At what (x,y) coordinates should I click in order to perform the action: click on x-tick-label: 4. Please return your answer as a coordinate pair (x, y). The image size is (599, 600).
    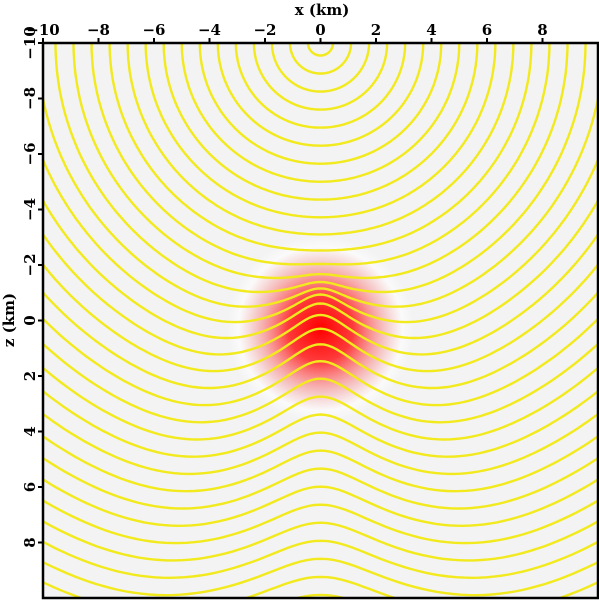
    Looking at the image, I should click on (431, 30).